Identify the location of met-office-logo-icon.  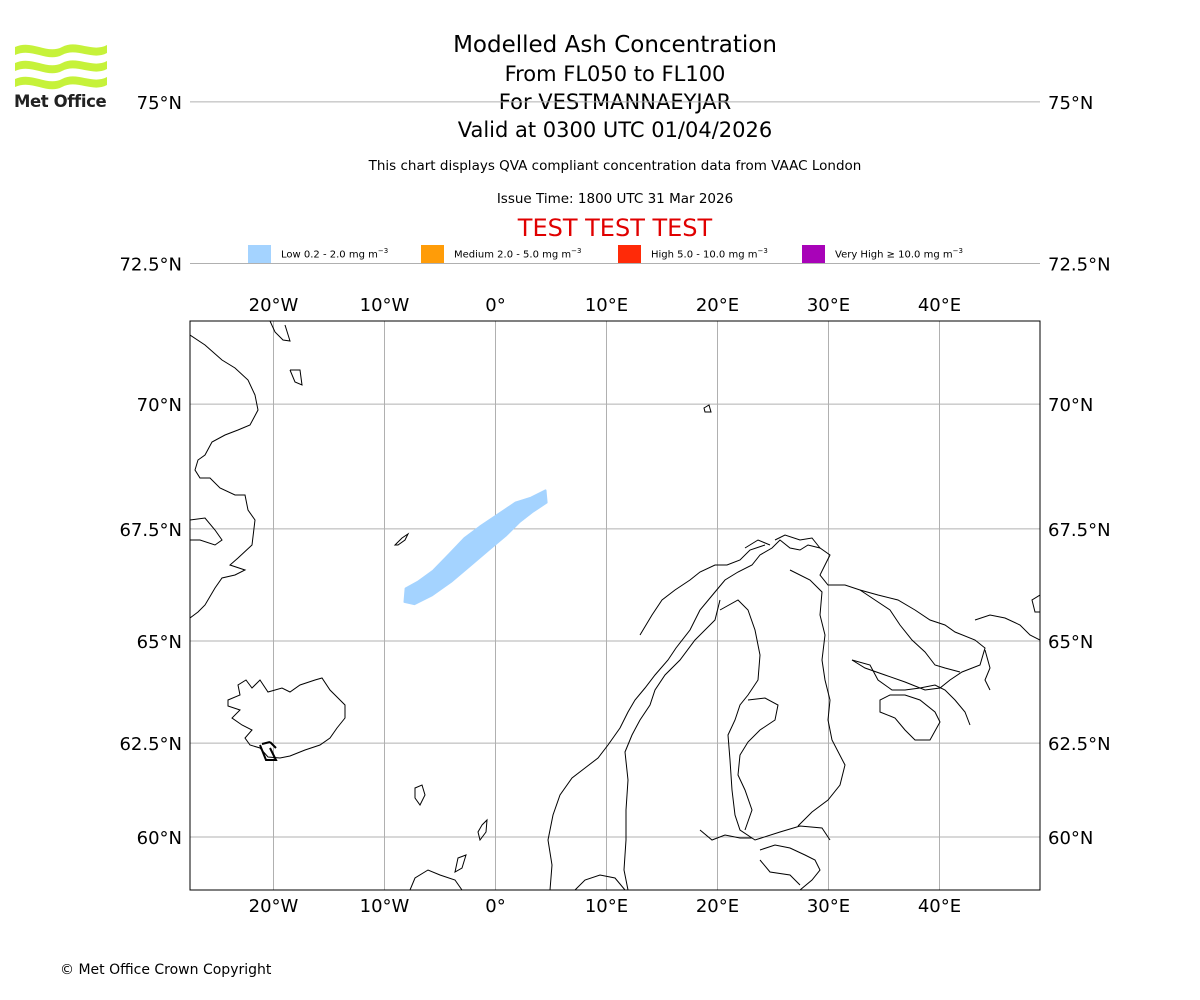
(61, 67).